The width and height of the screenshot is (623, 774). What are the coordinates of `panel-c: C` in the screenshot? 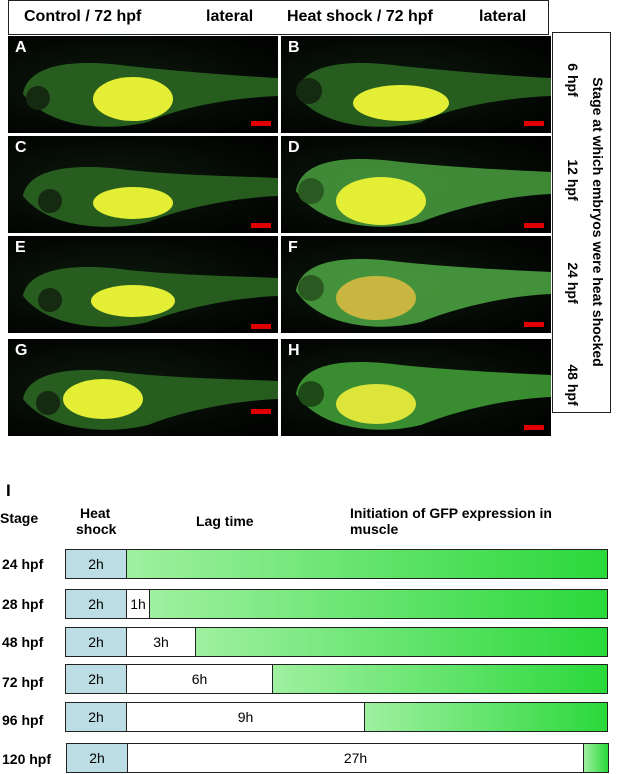 It's located at (143, 184).